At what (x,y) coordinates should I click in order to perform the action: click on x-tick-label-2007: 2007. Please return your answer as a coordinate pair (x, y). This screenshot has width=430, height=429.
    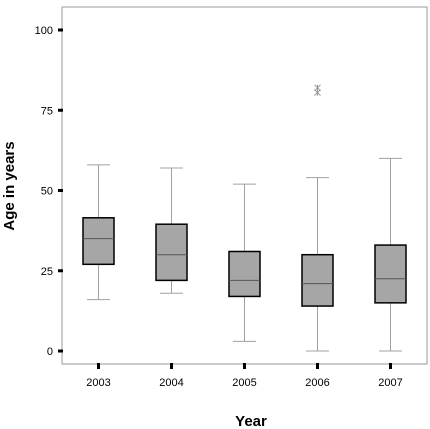
    Looking at the image, I should click on (390, 383).